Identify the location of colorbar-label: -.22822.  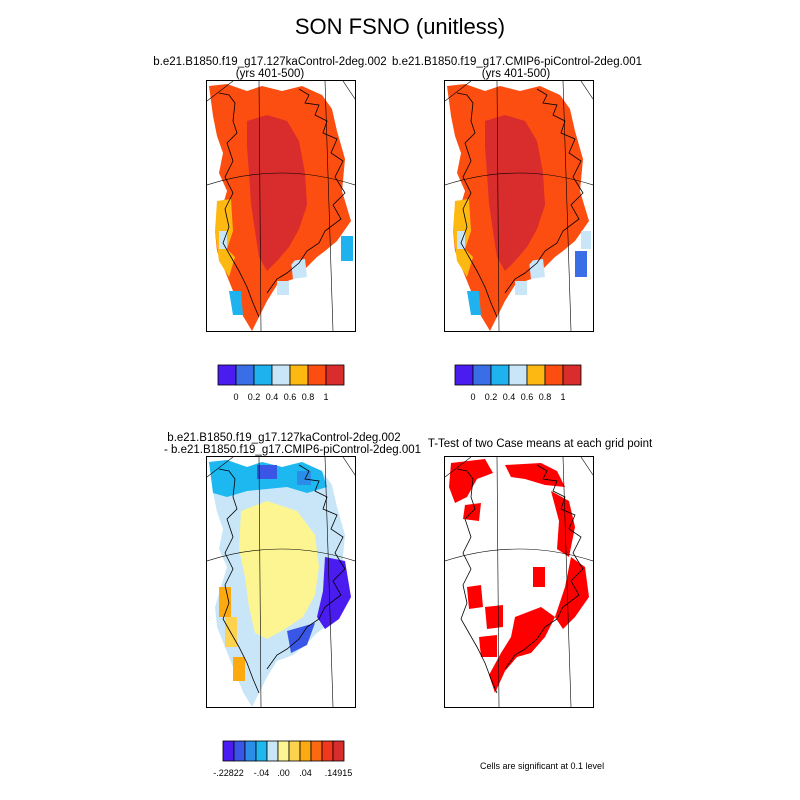
(228, 773).